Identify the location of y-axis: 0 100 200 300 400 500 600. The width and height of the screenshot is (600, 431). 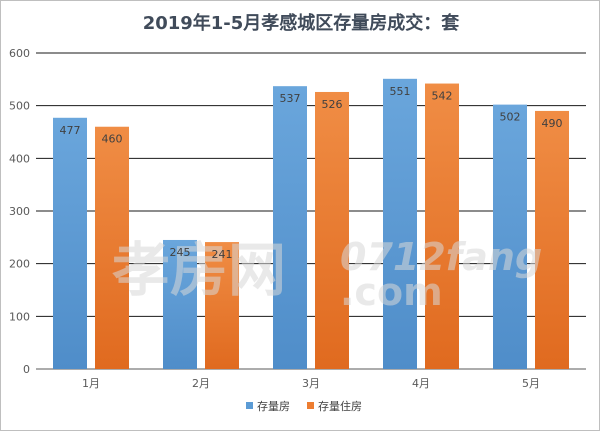
(19, 211).